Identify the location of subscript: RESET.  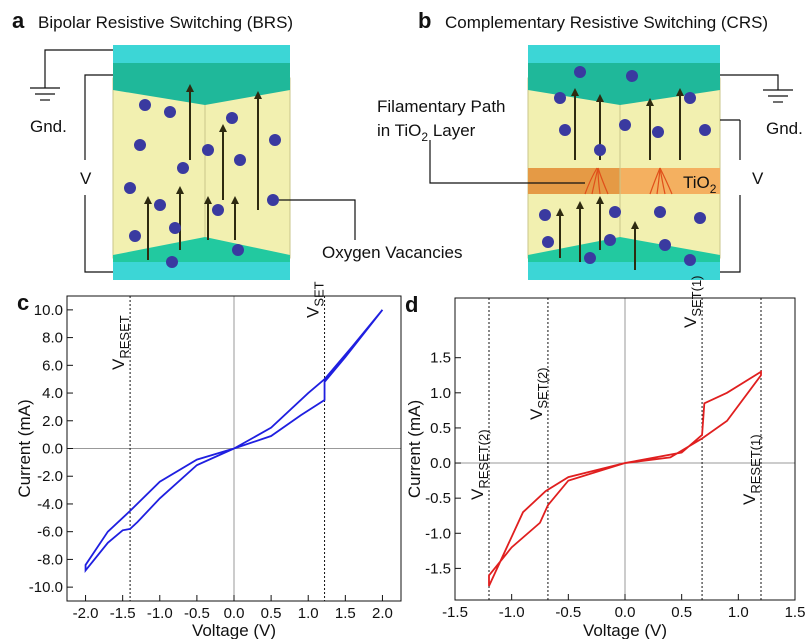
(124, 336).